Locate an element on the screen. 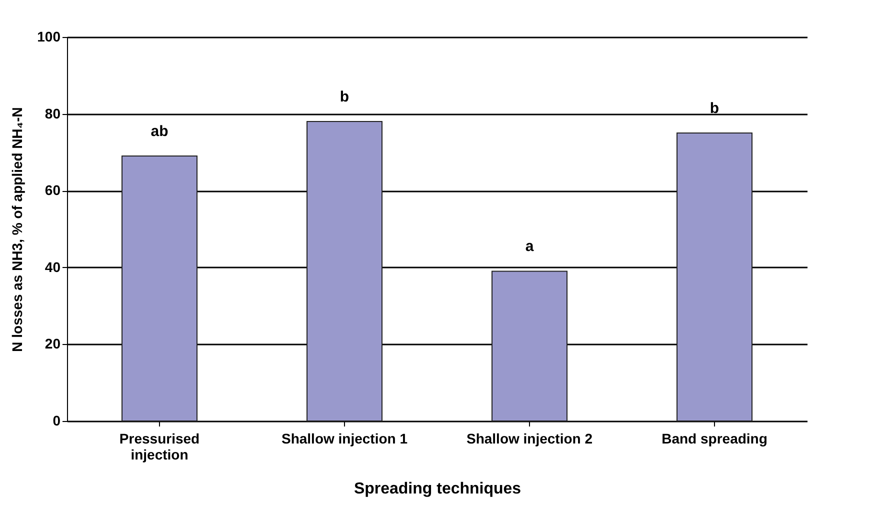  y-tick-label: 20 is located at coordinates (52, 344).